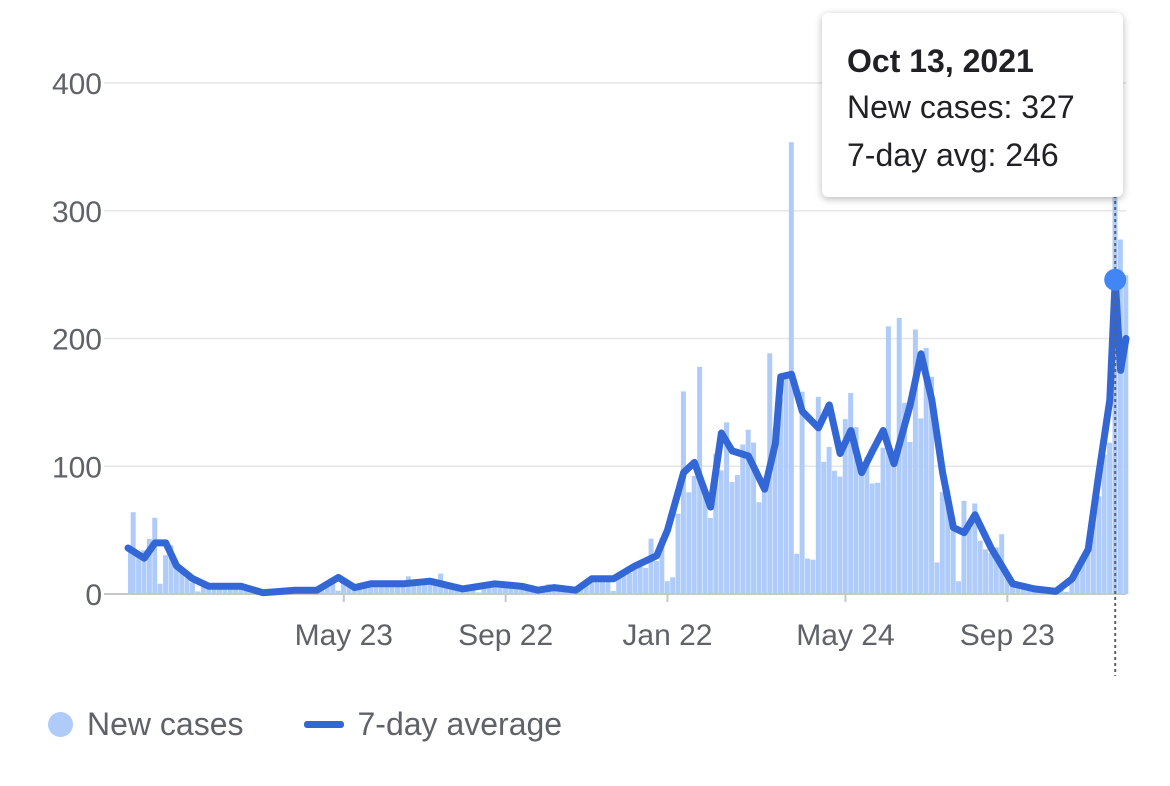  I want to click on y-axis: 0 100 200 300 400, so click(77, 340).